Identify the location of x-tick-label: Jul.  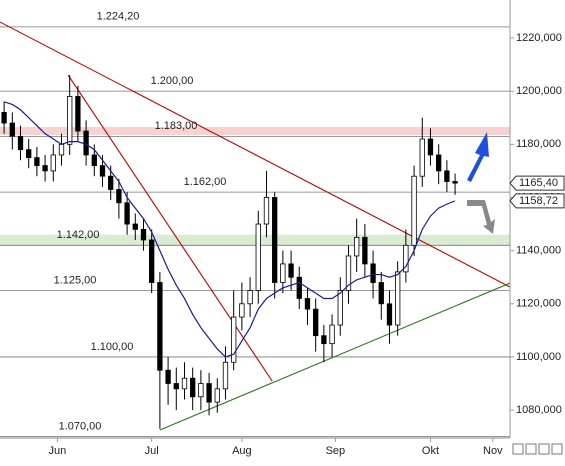
(152, 451).